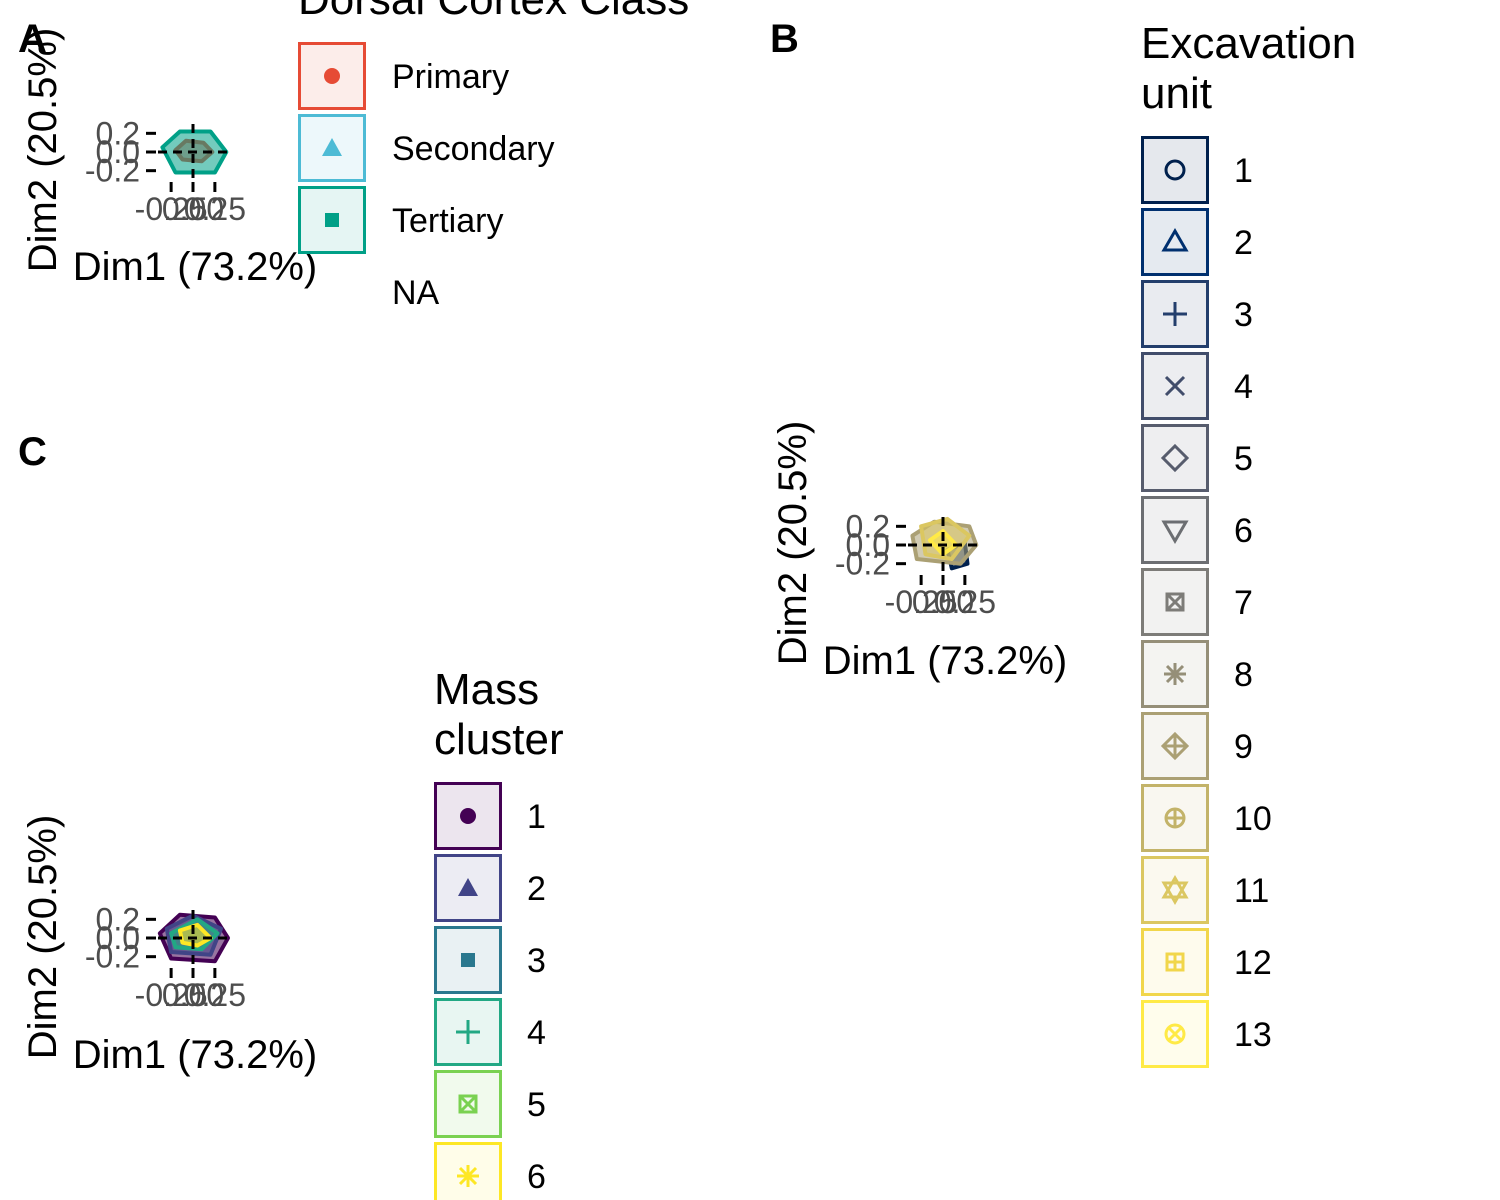 Image resolution: width=1500 pixels, height=1200 pixels. I want to click on legend-label: 3, so click(536, 961).